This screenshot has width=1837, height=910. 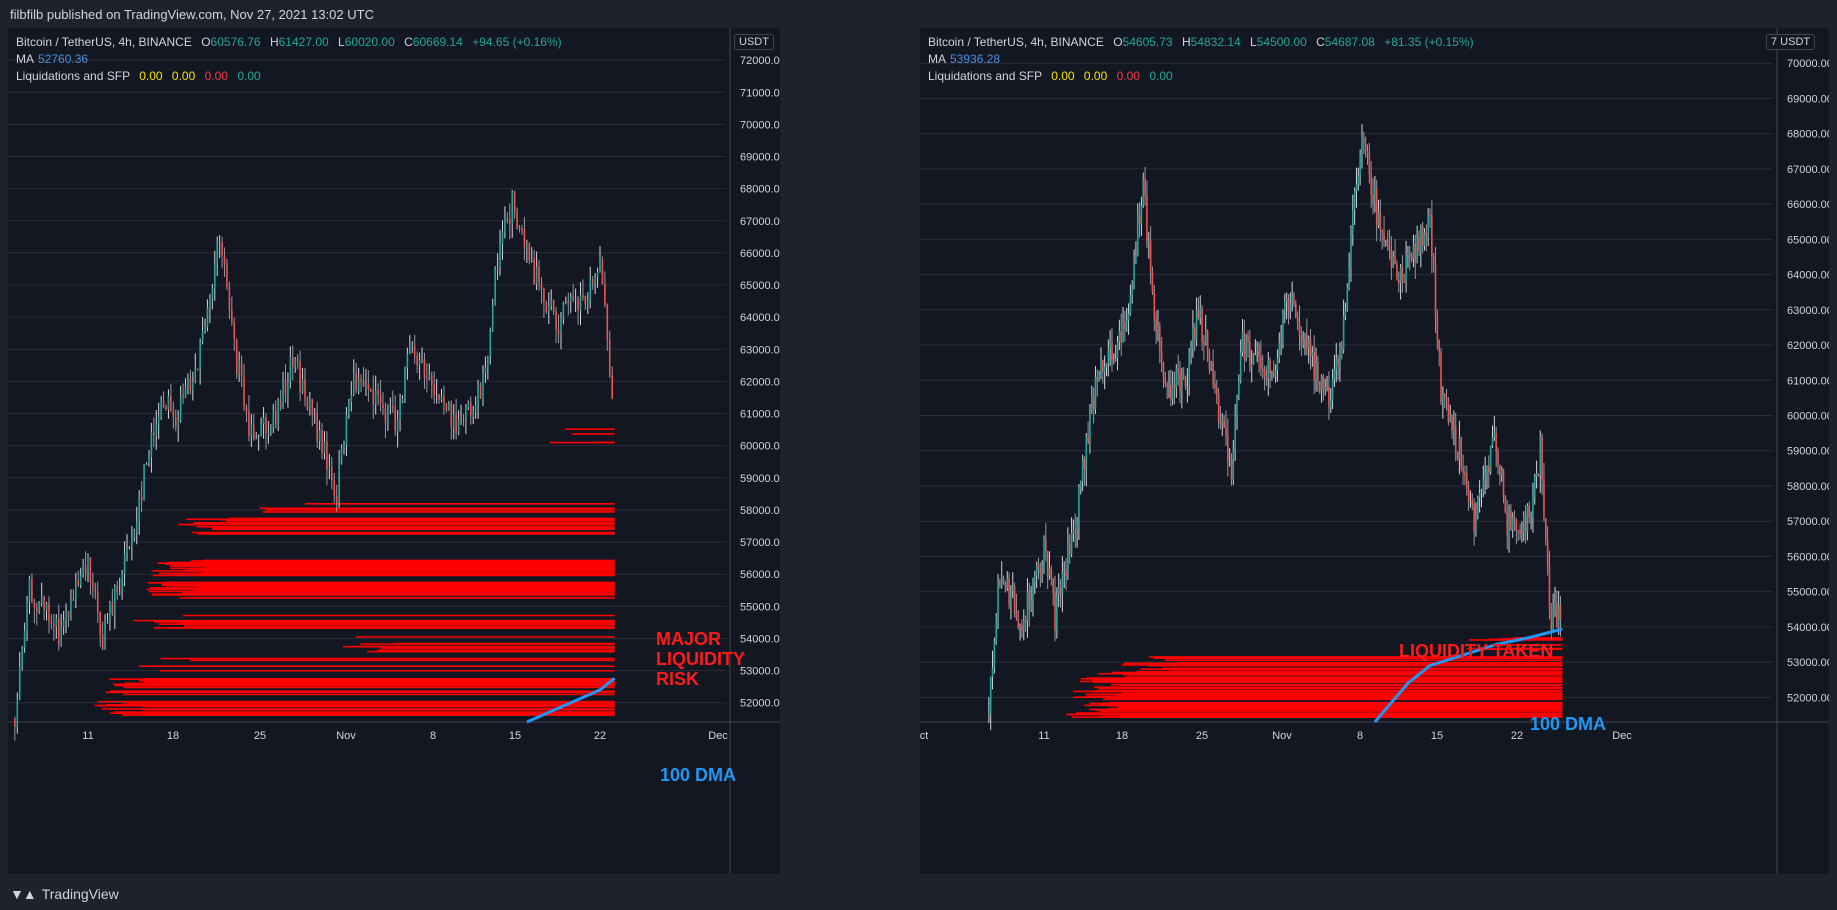 I want to click on open-value: 54605.73, so click(x=1147, y=42).